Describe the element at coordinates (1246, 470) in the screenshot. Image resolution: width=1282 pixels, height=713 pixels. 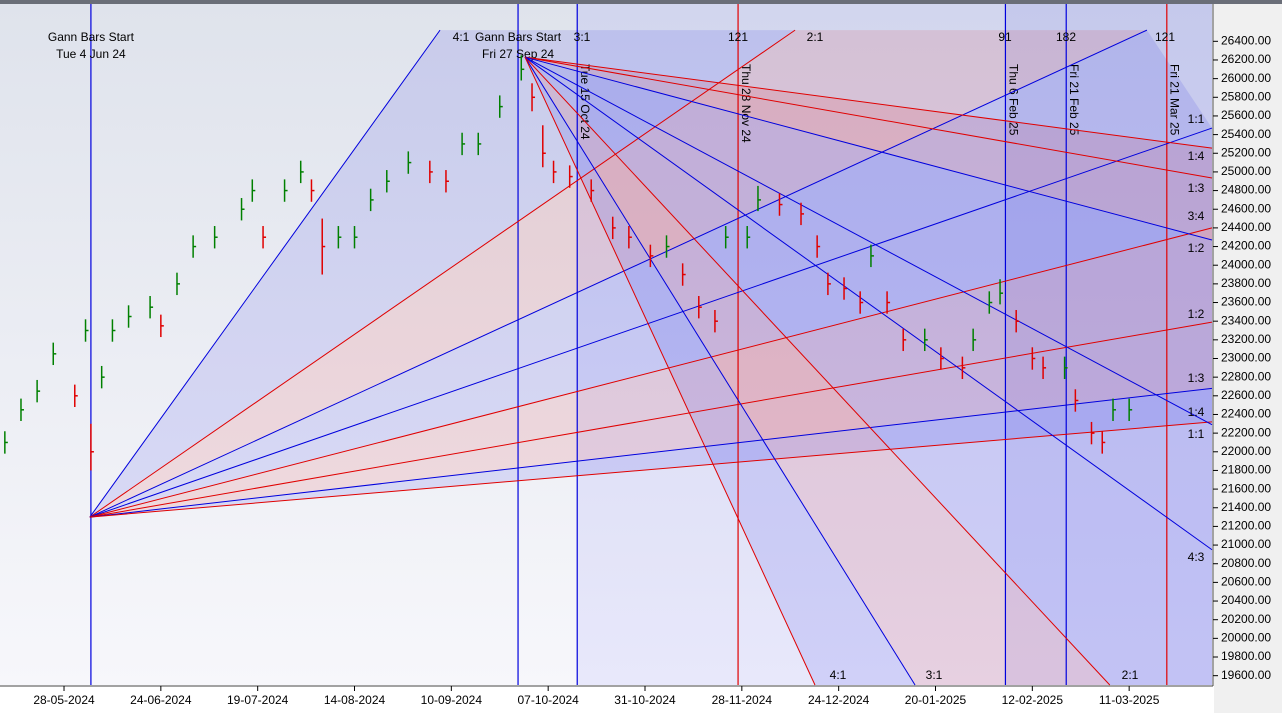
I see `y-tick-label: 21800.00` at that location.